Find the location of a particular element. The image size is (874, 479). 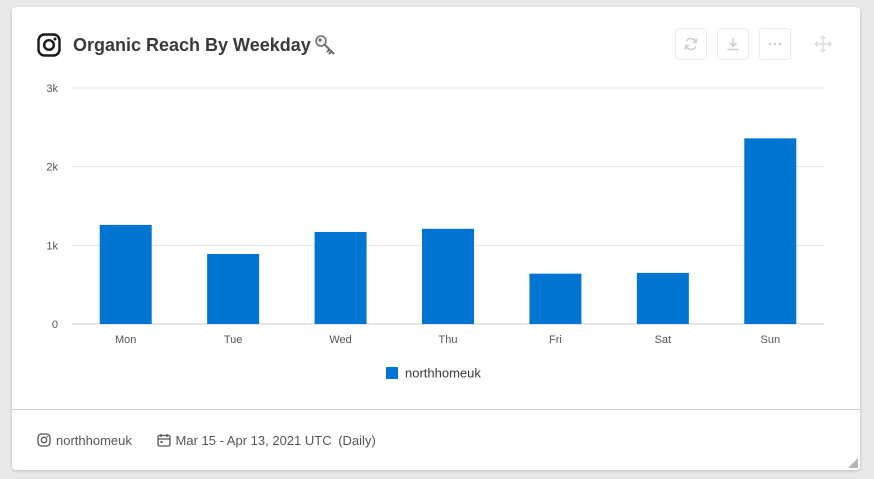

granularity: (Daily) is located at coordinates (357, 440).